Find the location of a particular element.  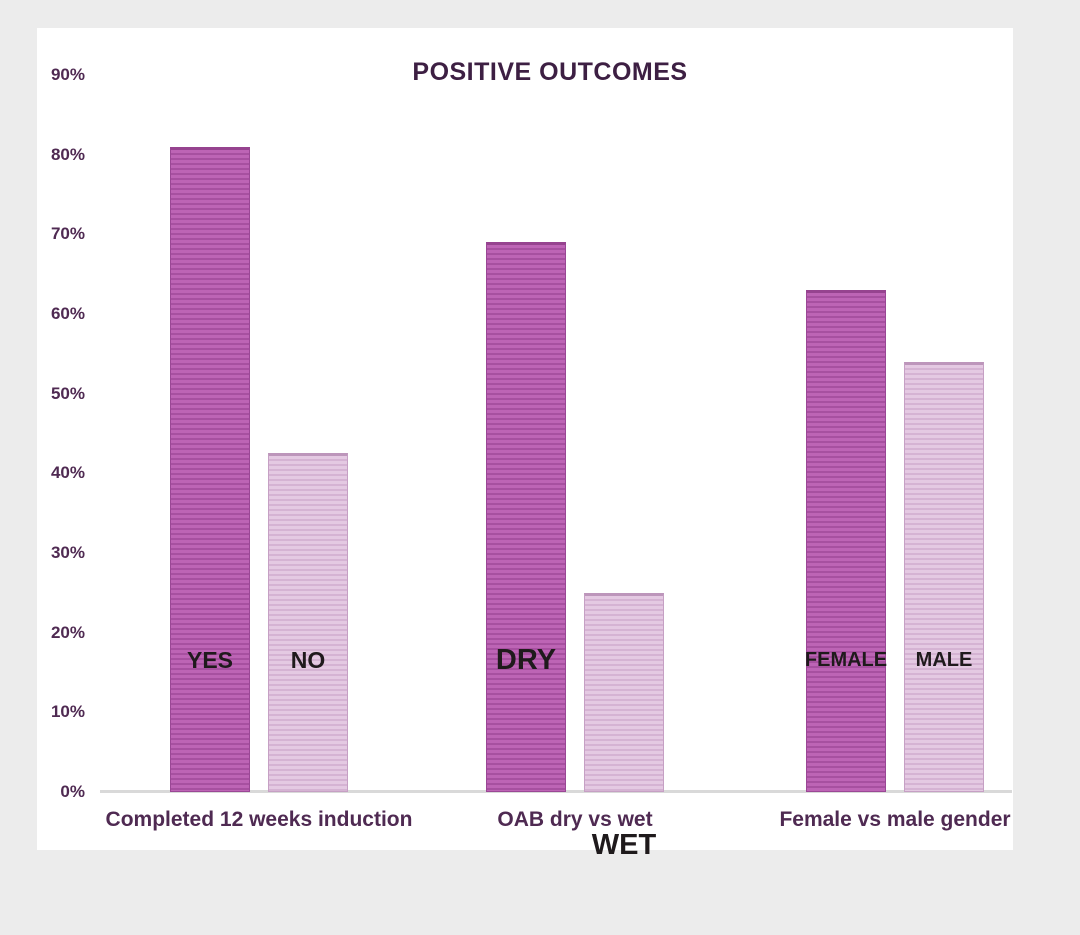

category-label-2: Female vs male gender is located at coordinates (895, 819).